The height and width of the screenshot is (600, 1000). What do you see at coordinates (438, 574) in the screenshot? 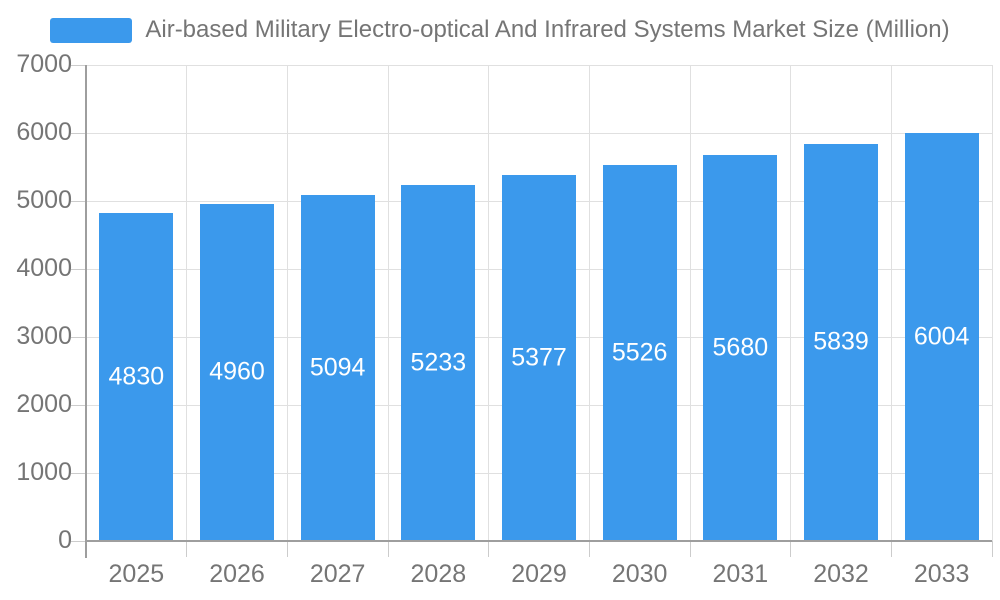
I see `x-axis-label: 2028` at bounding box center [438, 574].